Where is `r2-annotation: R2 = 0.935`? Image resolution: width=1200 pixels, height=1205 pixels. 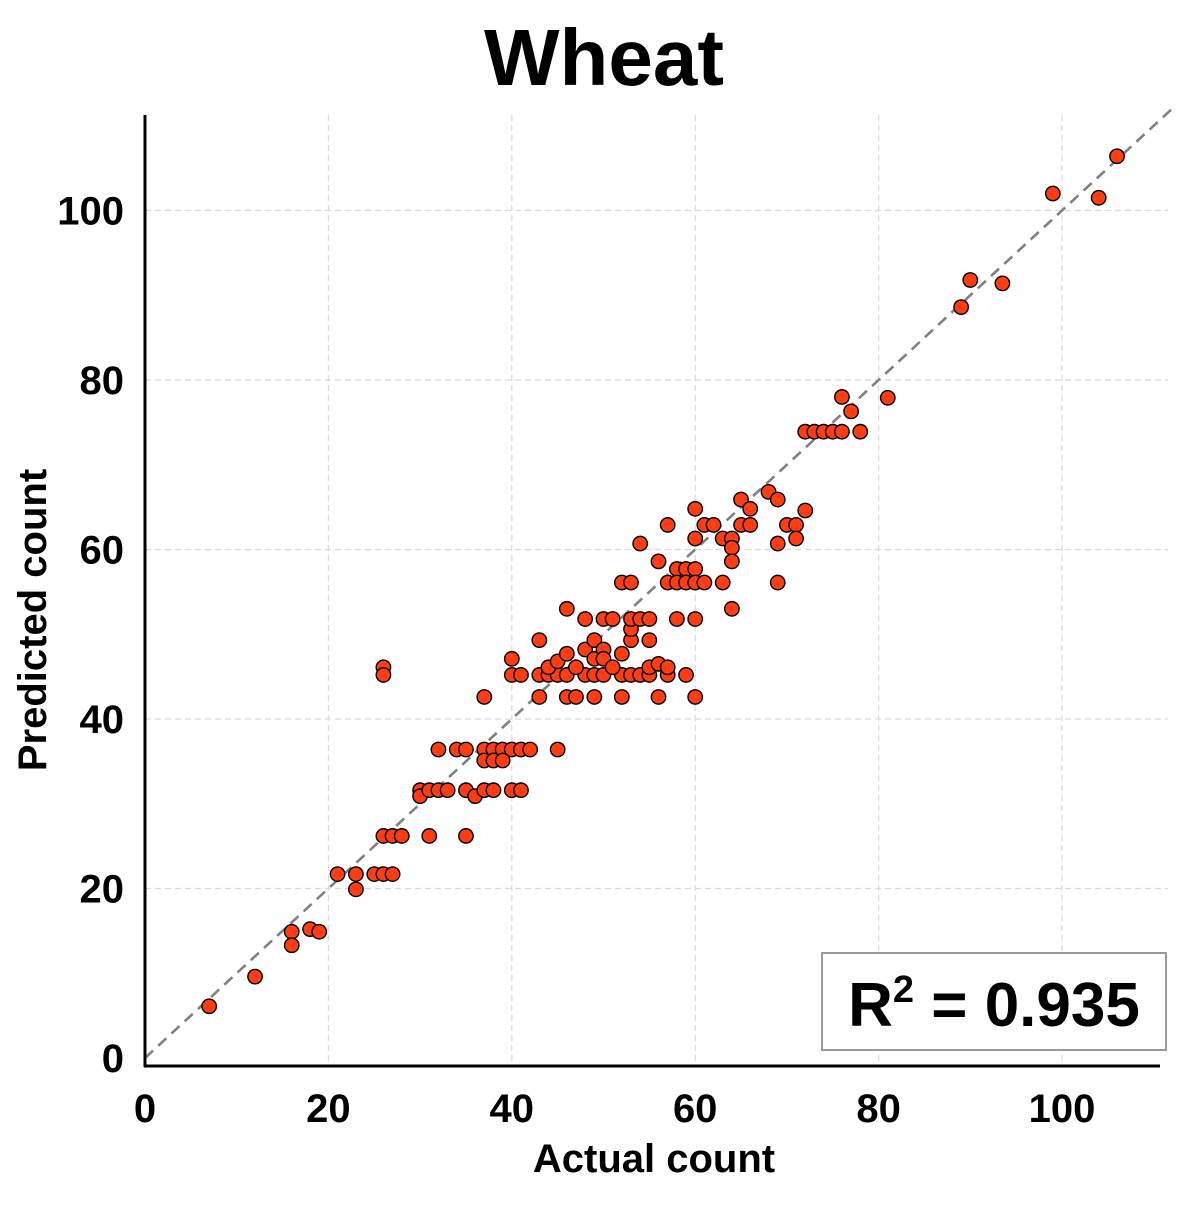 r2-annotation: R2 = 0.935 is located at coordinates (994, 1001).